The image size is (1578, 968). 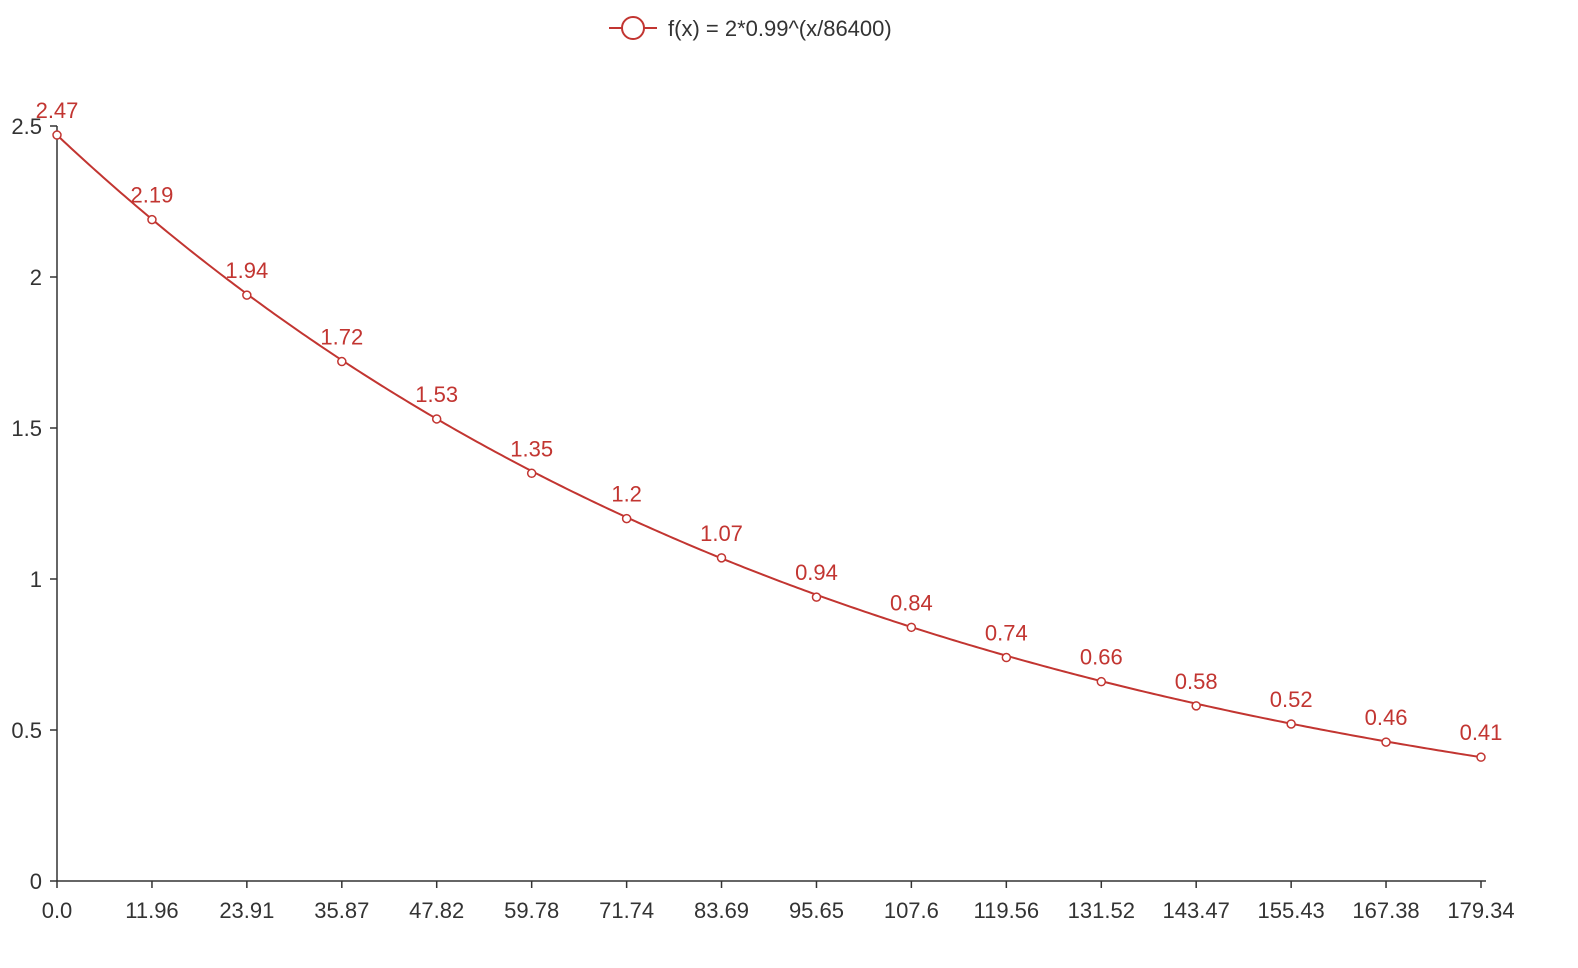 I want to click on data-label: 0.46, so click(x=1386, y=717).